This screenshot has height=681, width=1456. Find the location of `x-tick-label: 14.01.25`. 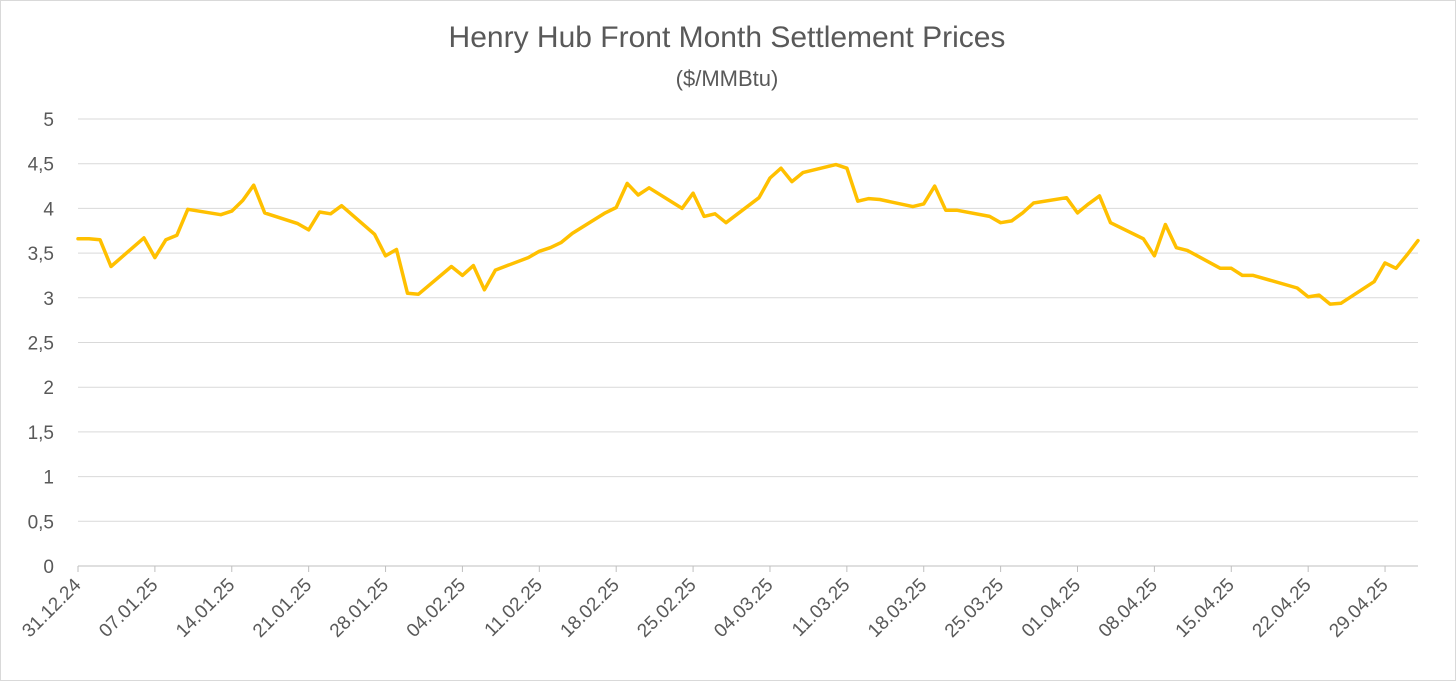

x-tick-label: 14.01.25 is located at coordinates (205, 608).